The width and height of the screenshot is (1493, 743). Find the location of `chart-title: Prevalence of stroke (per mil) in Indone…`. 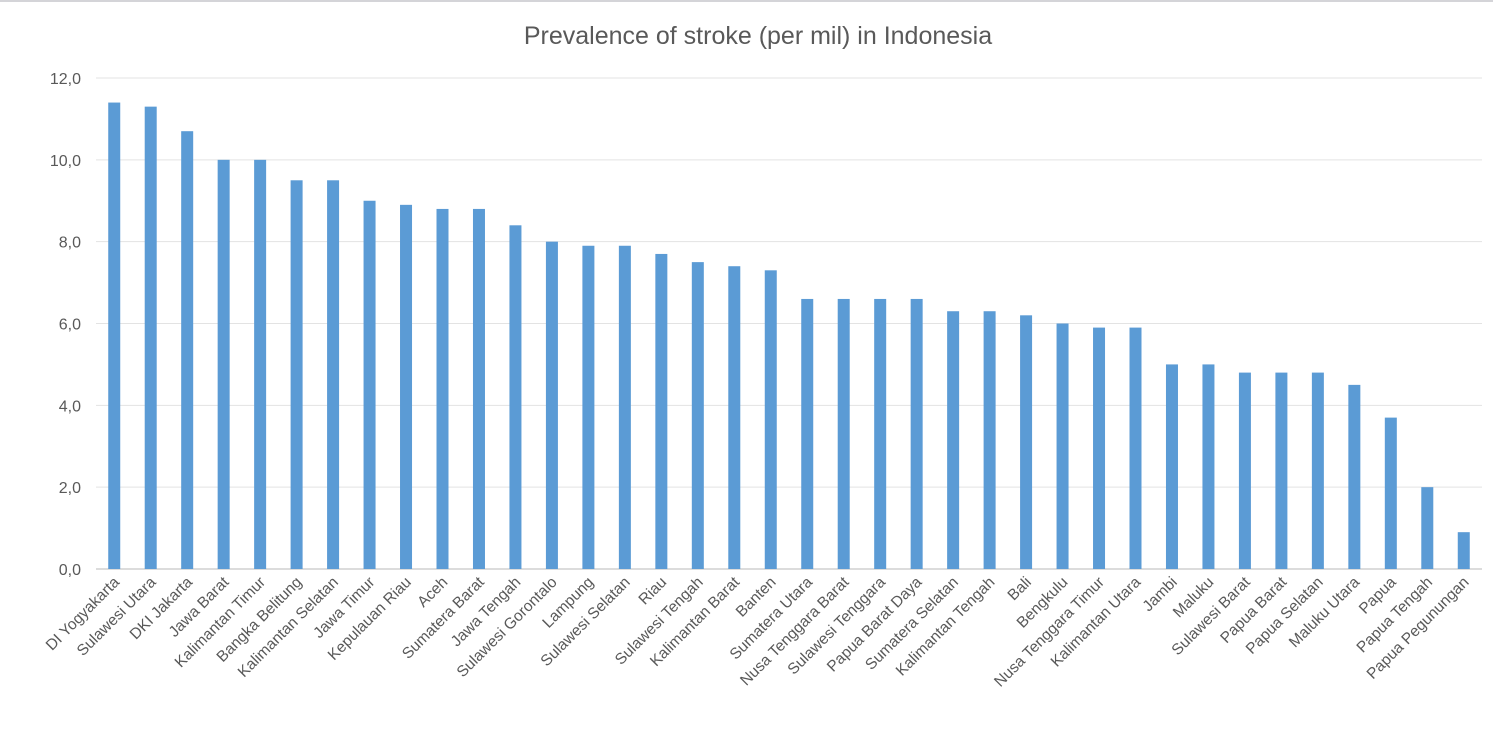

chart-title: Prevalence of stroke (per mil) in Indone… is located at coordinates (758, 36).